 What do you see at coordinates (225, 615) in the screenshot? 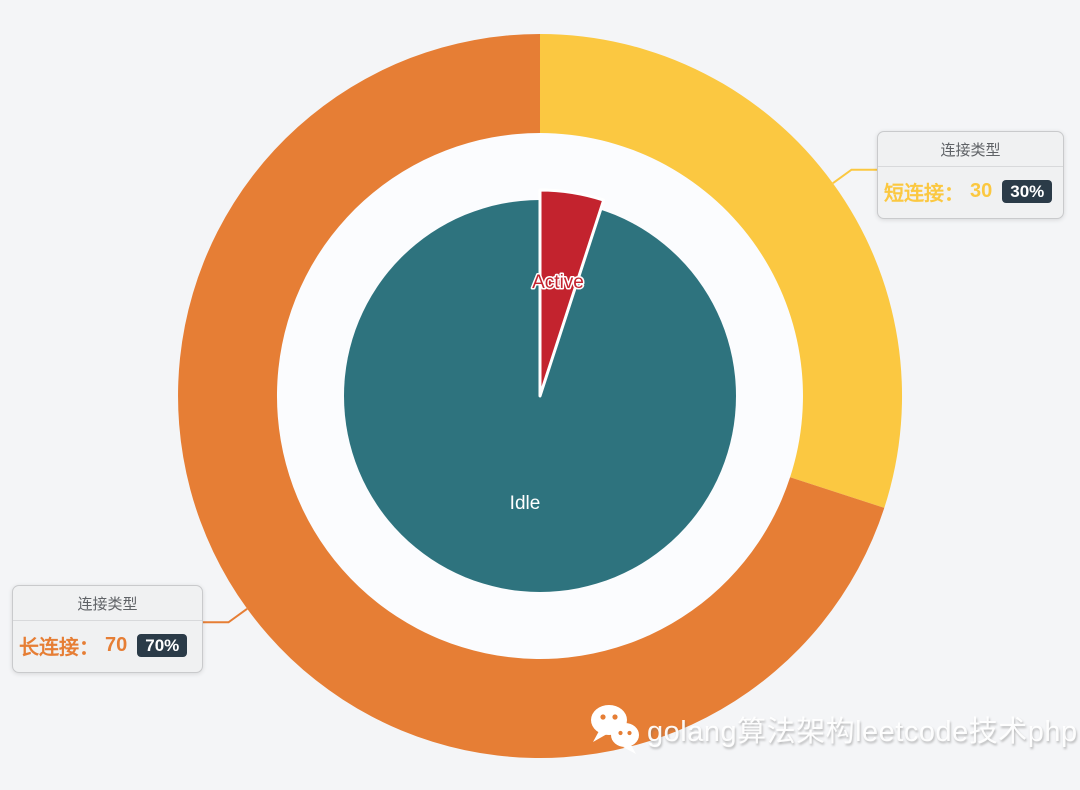
I see `labelline-long-conn` at bounding box center [225, 615].